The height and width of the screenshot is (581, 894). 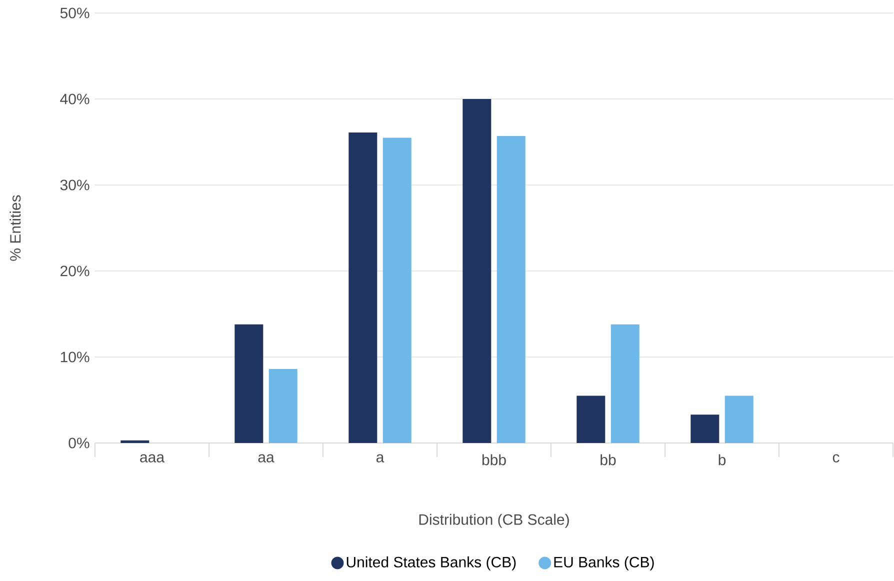 What do you see at coordinates (722, 460) in the screenshot?
I see `x-tick-label: b` at bounding box center [722, 460].